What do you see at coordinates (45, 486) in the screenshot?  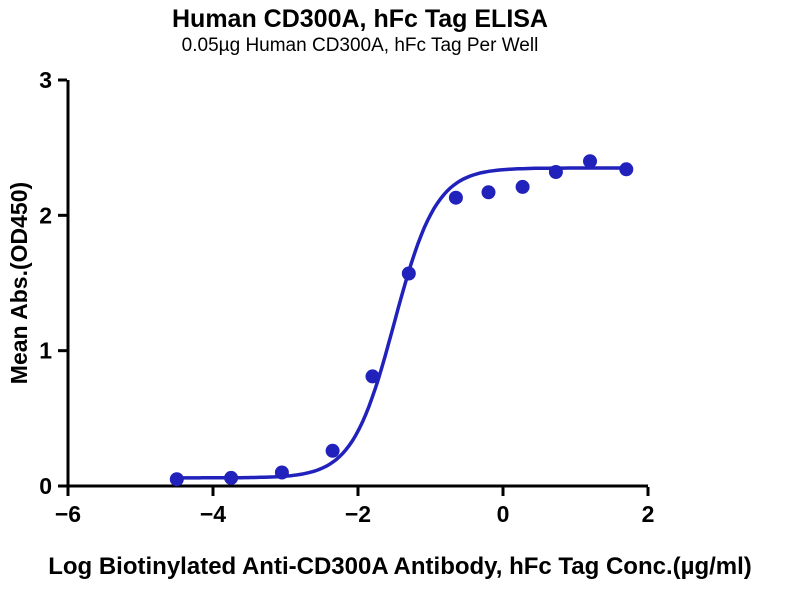 I see `y-tick-label: 0` at bounding box center [45, 486].